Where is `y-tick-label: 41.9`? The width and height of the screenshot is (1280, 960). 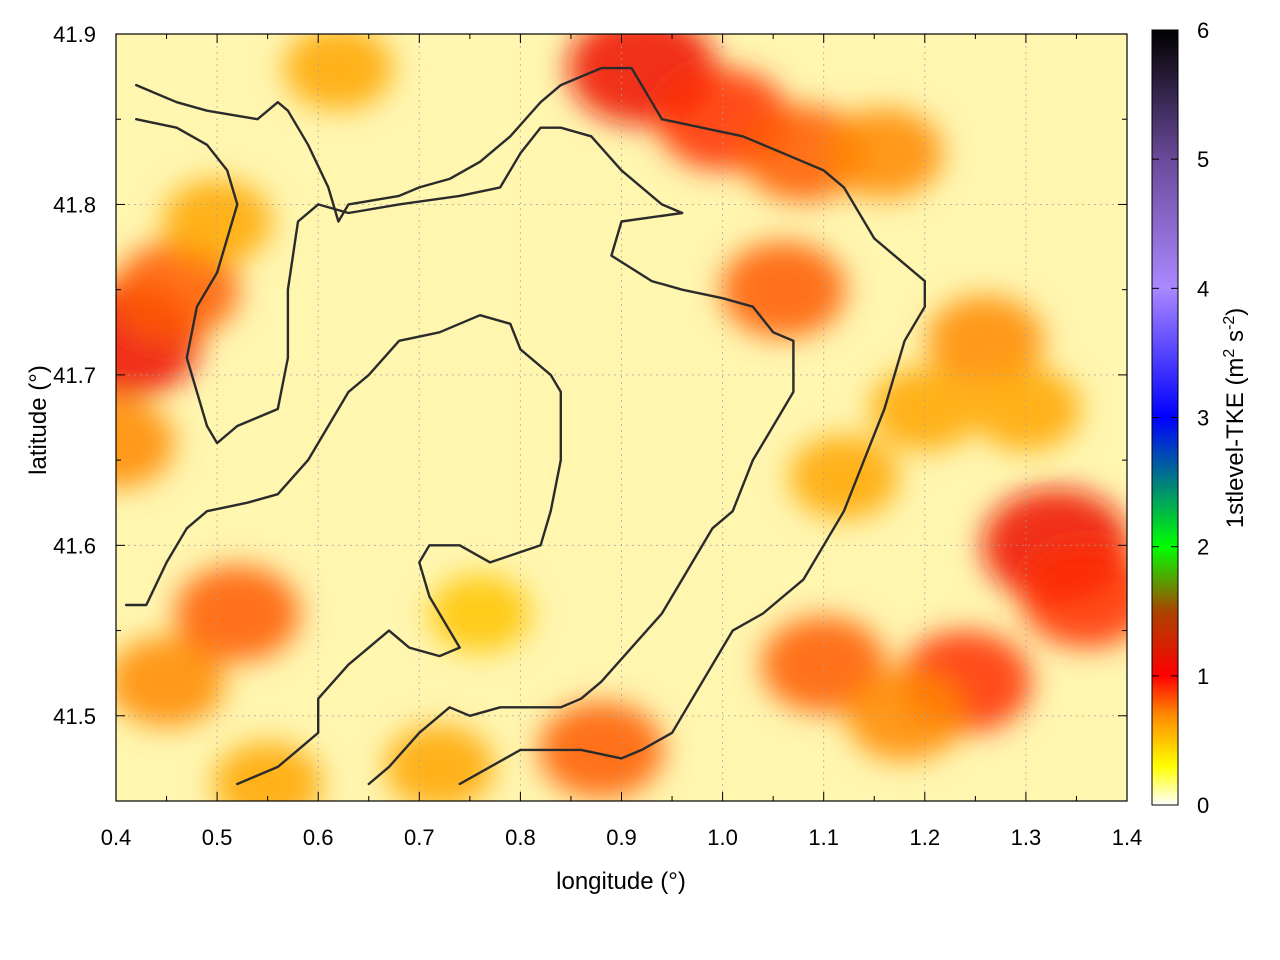
y-tick-label: 41.9 is located at coordinates (74, 34).